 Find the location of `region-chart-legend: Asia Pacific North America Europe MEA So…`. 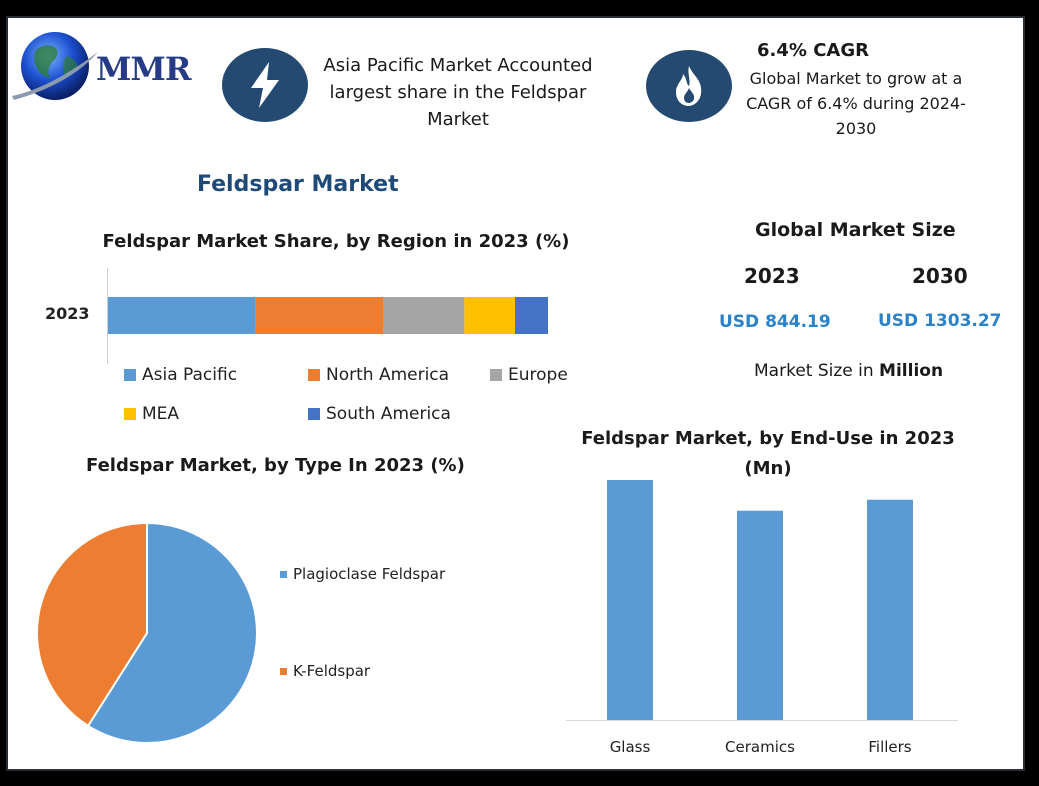

region-chart-legend: Asia Pacific North America Europe MEA So… is located at coordinates (359, 396).